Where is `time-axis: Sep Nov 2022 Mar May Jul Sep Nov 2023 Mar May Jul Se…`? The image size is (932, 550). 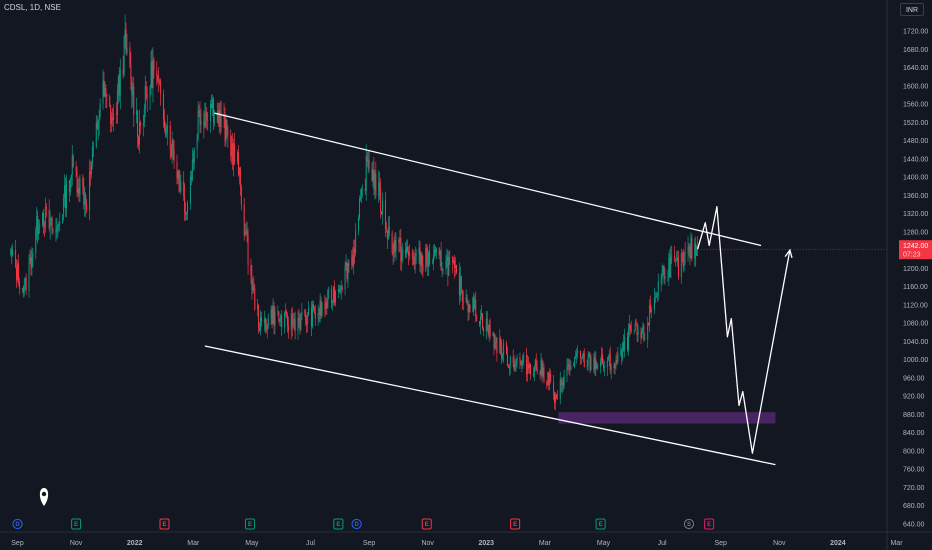
time-axis: Sep Nov 2022 Mar May Jul Sep Nov 2023 Mar May Jul Se… is located at coordinates (457, 543).